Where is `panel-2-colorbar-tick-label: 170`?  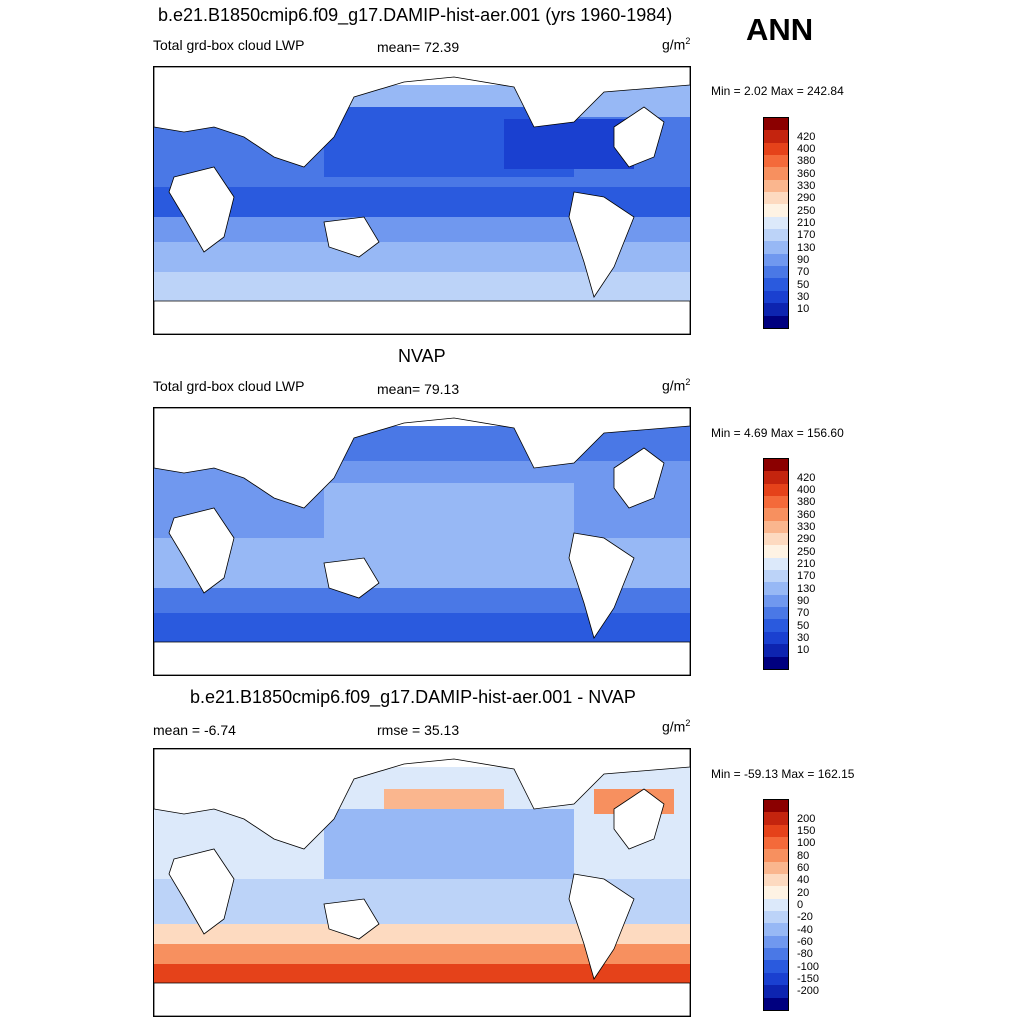 panel-2-colorbar-tick-label: 170 is located at coordinates (806, 576).